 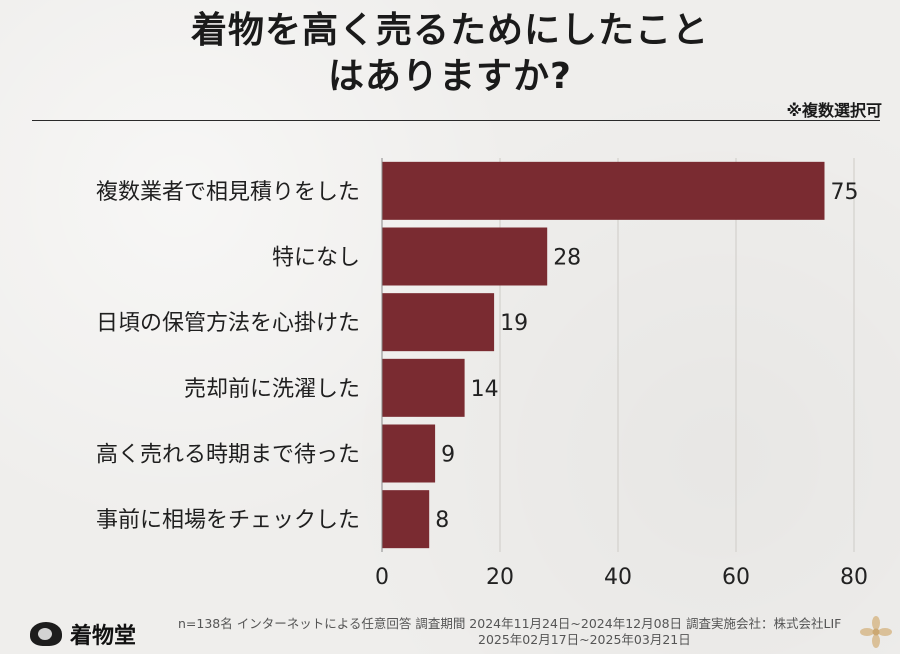 What do you see at coordinates (272, 389) in the screenshot?
I see `category-label-3: 売却前に洗濯した` at bounding box center [272, 389].